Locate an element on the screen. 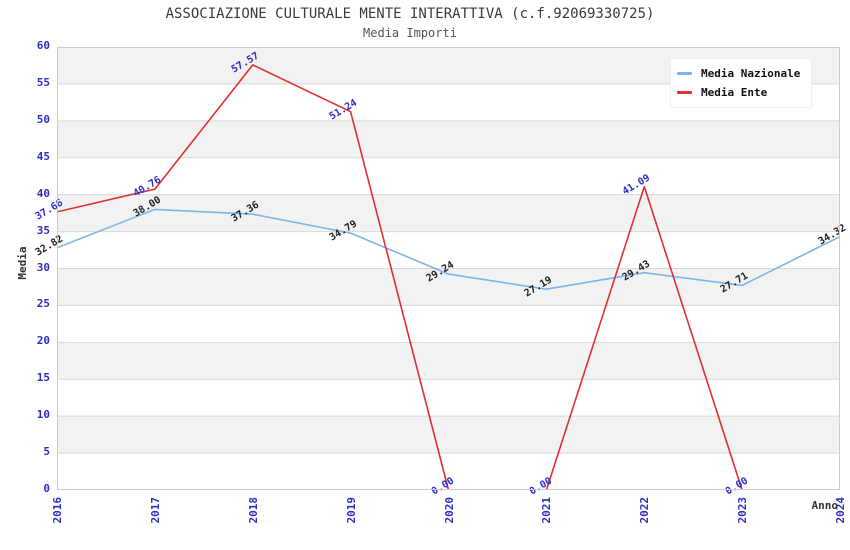 The image size is (850, 550). x-tick-label: 2020 is located at coordinates (449, 510).